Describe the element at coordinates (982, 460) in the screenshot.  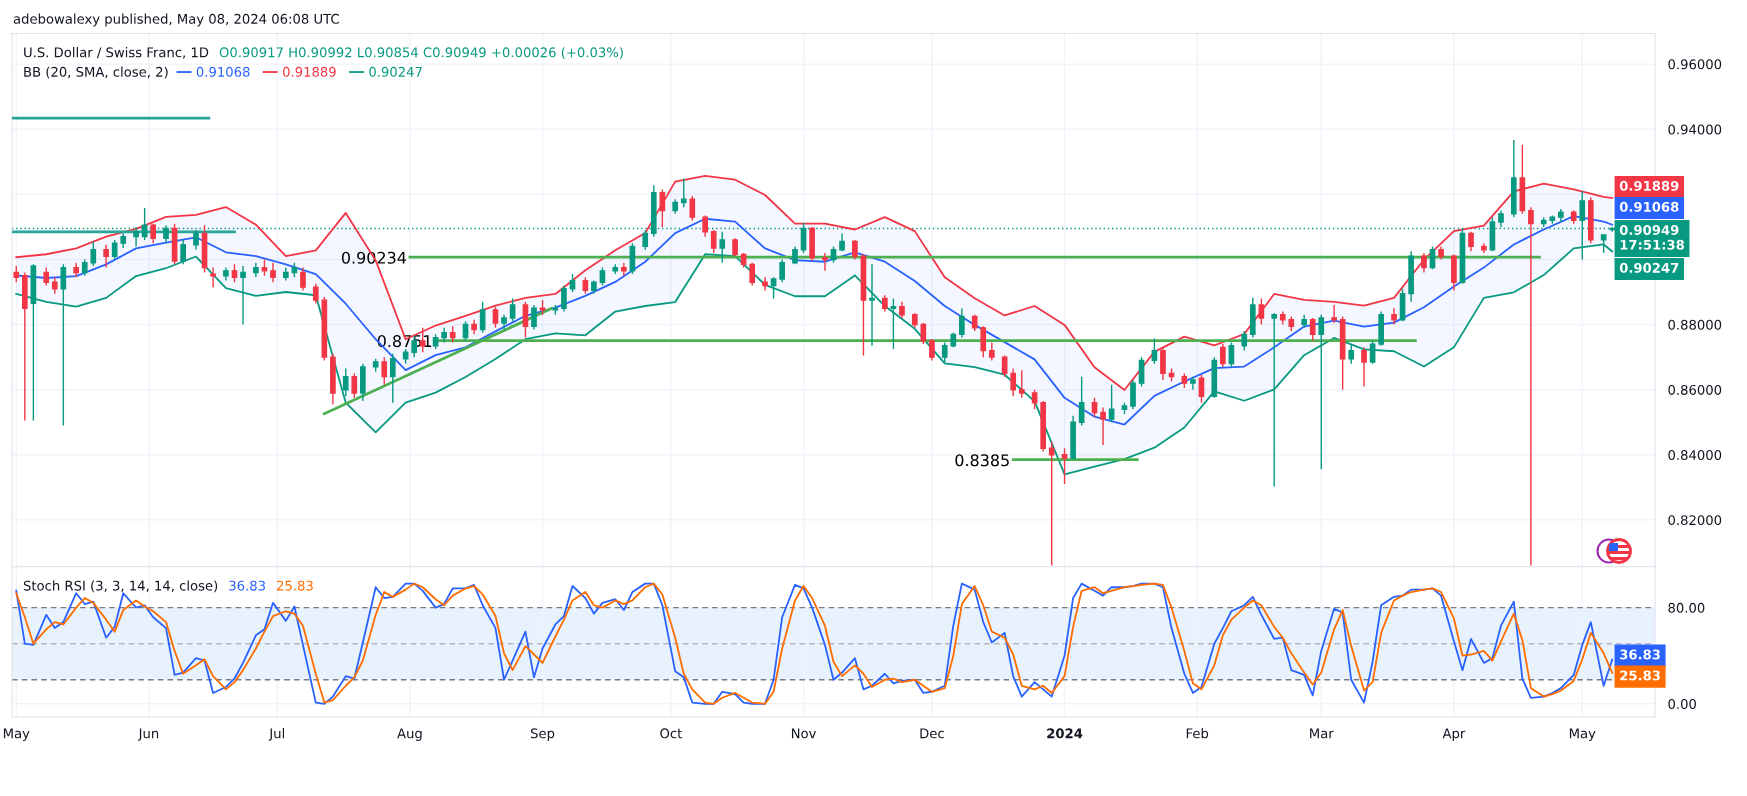
I see `annotation: 0.8385` at that location.